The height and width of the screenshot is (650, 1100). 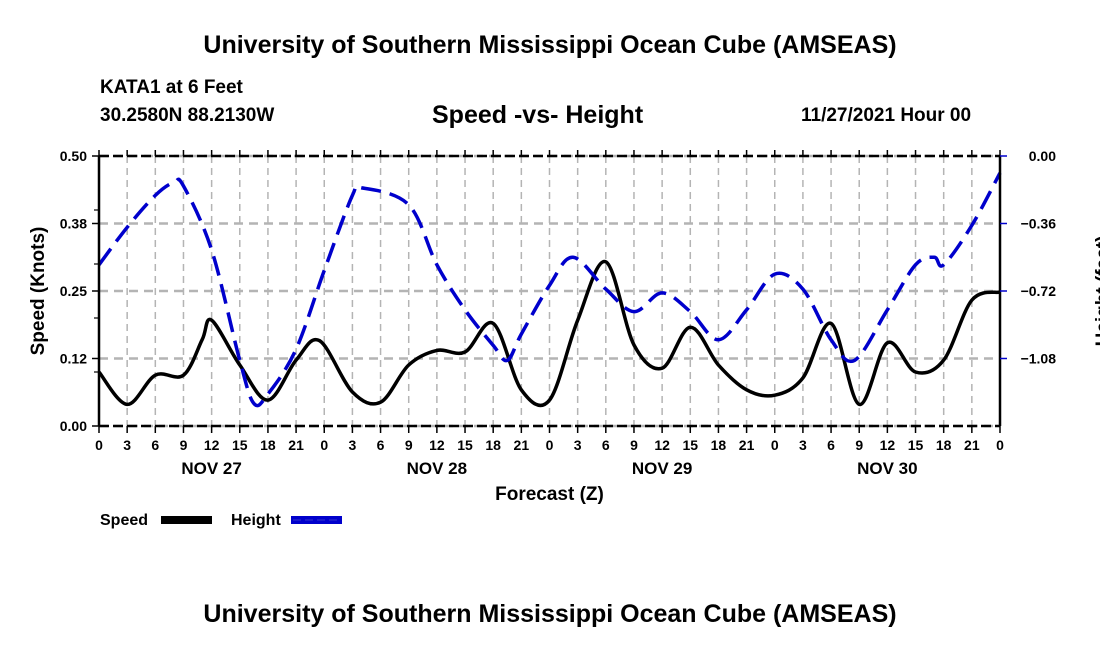 What do you see at coordinates (1042, 156) in the screenshot?
I see `y2-tick-label: 0.00` at bounding box center [1042, 156].